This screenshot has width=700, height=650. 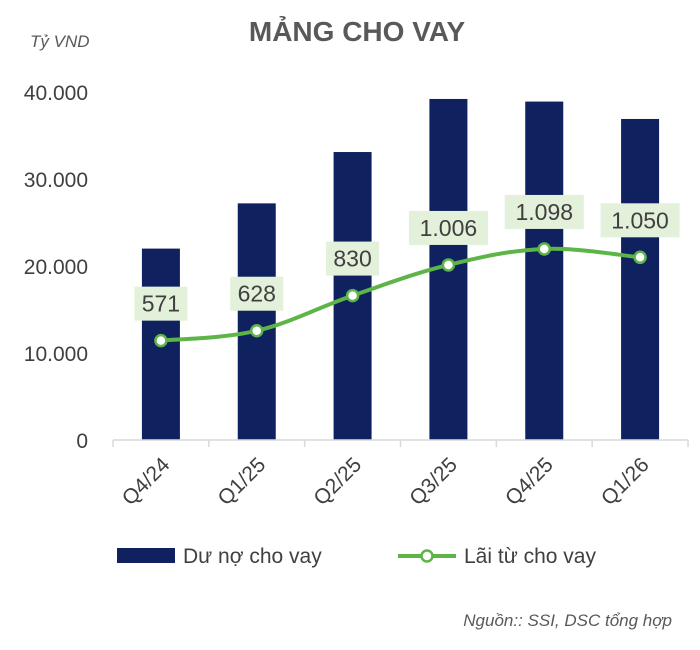 I want to click on legend-swatch-bar, so click(x=146, y=555).